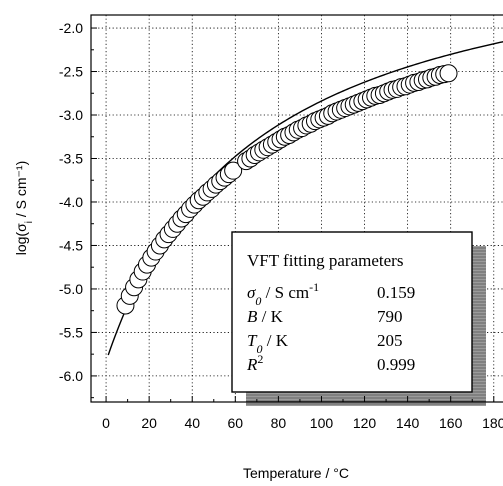 The width and height of the screenshot is (503, 486). What do you see at coordinates (71, 245) in the screenshot?
I see `y-tick-label: -4.5` at bounding box center [71, 245].